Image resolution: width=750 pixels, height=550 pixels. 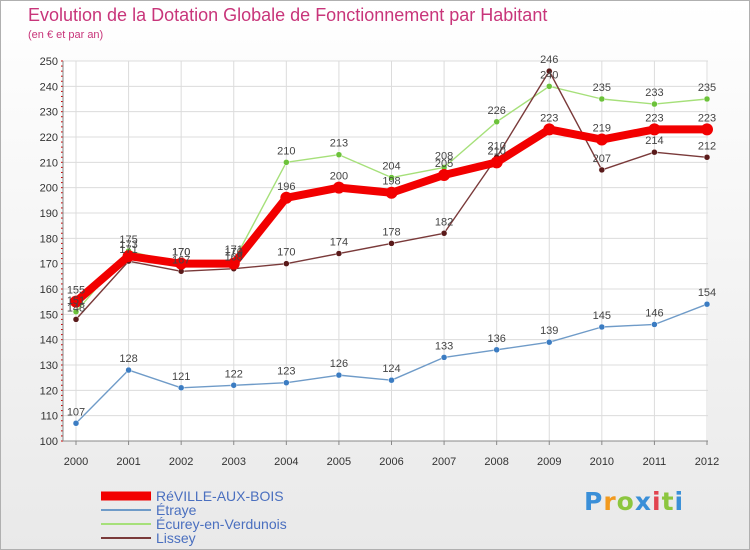 What do you see at coordinates (657, 501) in the screenshot?
I see `logo-letter: i` at bounding box center [657, 501].